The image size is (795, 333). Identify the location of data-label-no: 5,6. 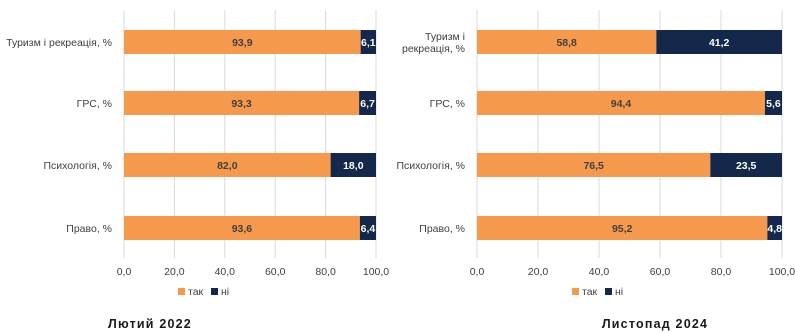
(773, 104).